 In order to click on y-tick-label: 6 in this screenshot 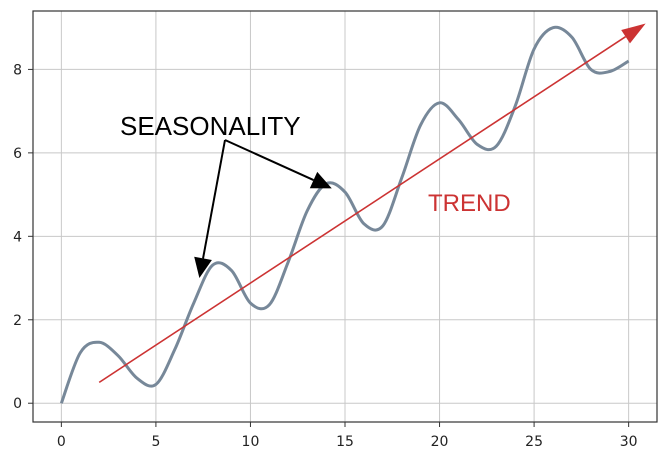, I will do `click(17, 154)`.